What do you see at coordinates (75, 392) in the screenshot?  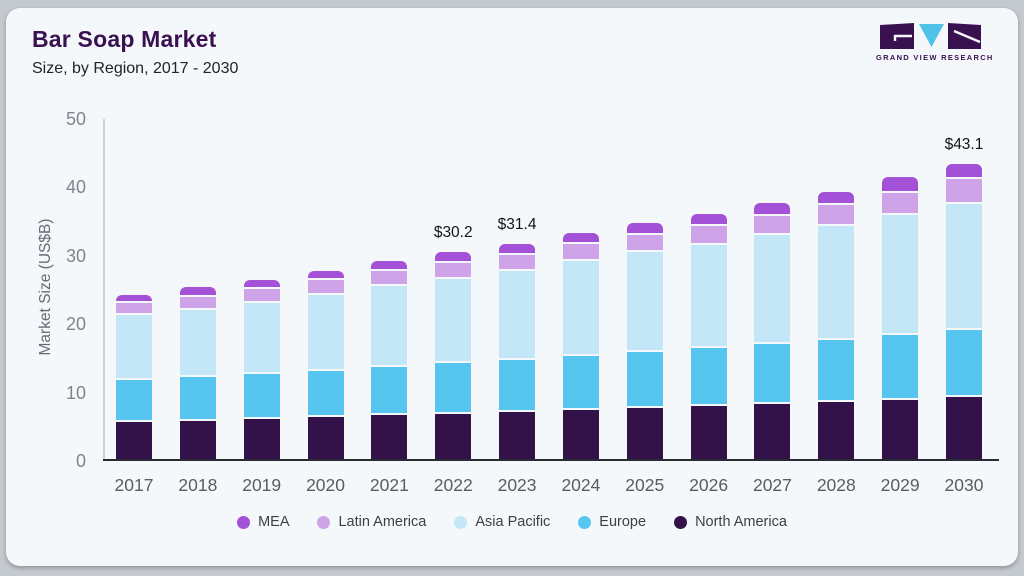 I see `y-tick-label: 10` at bounding box center [75, 392].